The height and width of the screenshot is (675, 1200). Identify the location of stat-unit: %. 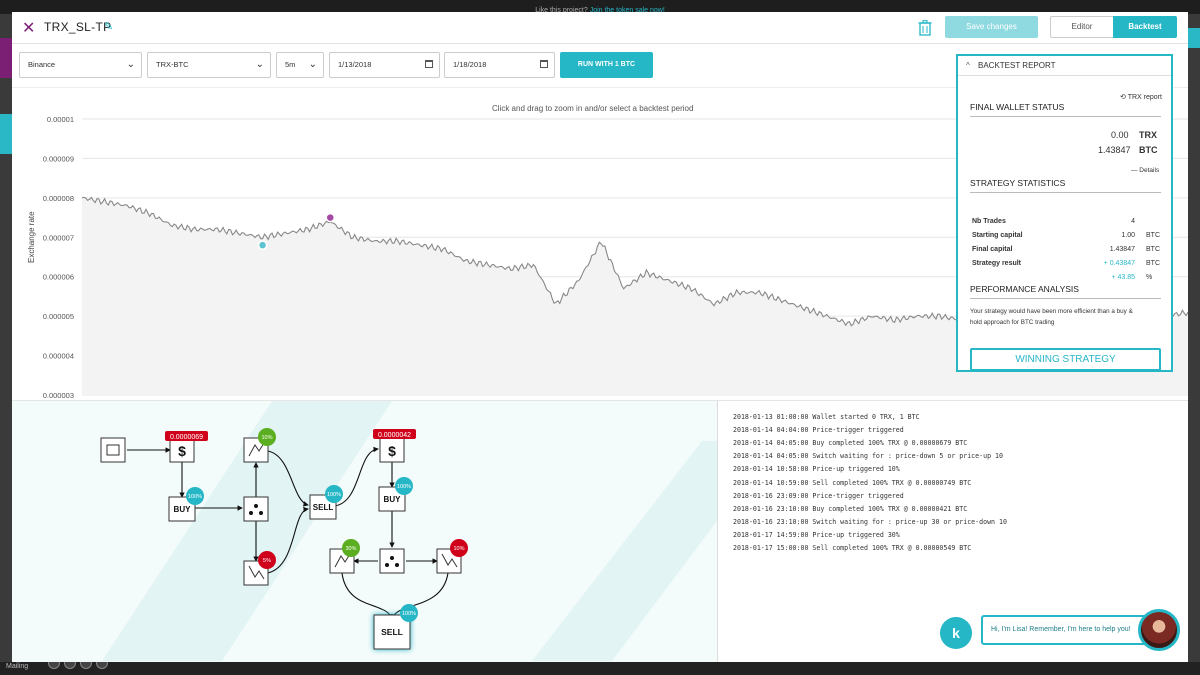
(1149, 277).